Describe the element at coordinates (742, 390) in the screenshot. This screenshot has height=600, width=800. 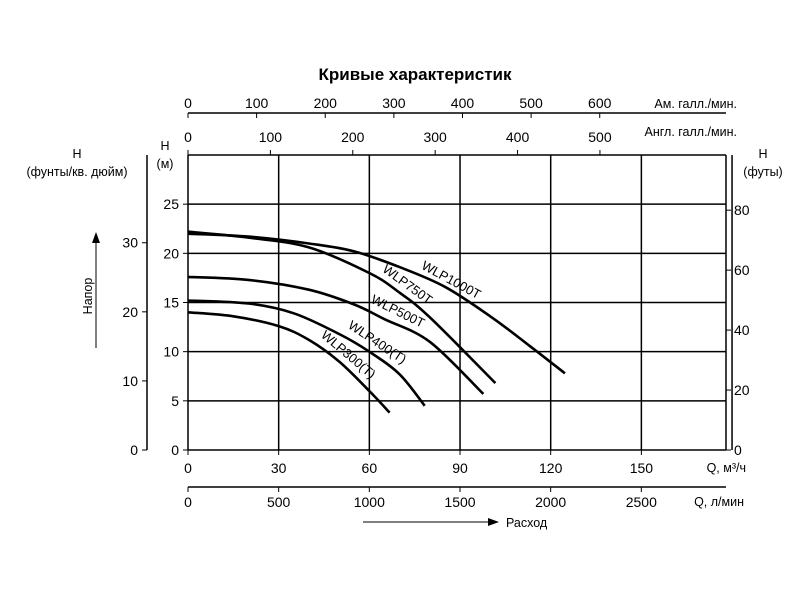
I see `y-tick-label-ft: 20` at that location.